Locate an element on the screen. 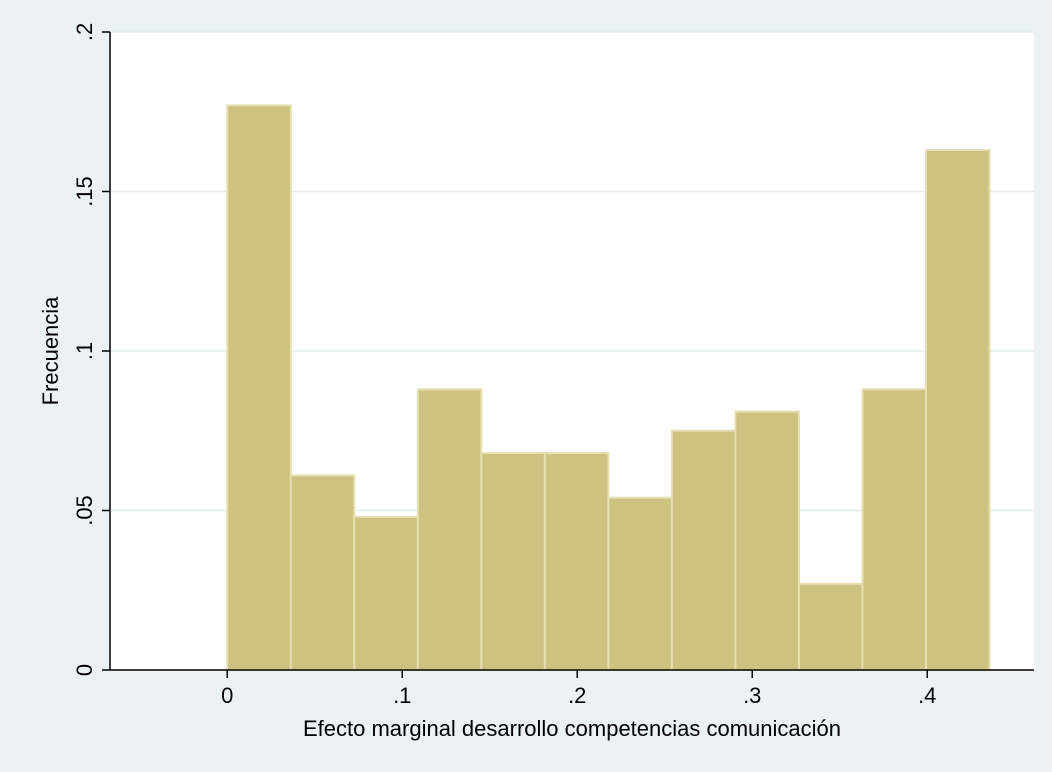 Image resolution: width=1052 pixels, height=772 pixels. y-tick-label-0: 0 is located at coordinates (84, 670).